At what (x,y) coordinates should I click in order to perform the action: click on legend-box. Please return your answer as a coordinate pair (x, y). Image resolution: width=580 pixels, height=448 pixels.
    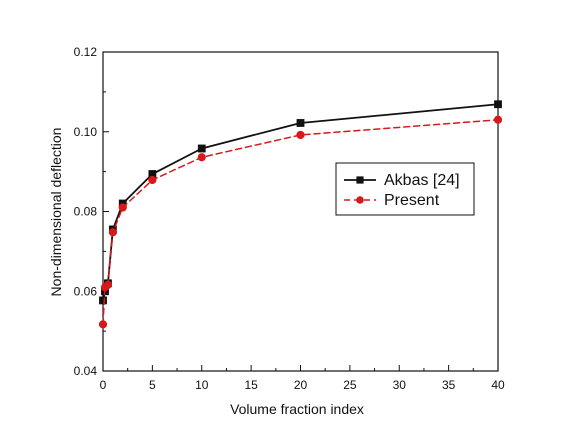
    Looking at the image, I should click on (405, 189).